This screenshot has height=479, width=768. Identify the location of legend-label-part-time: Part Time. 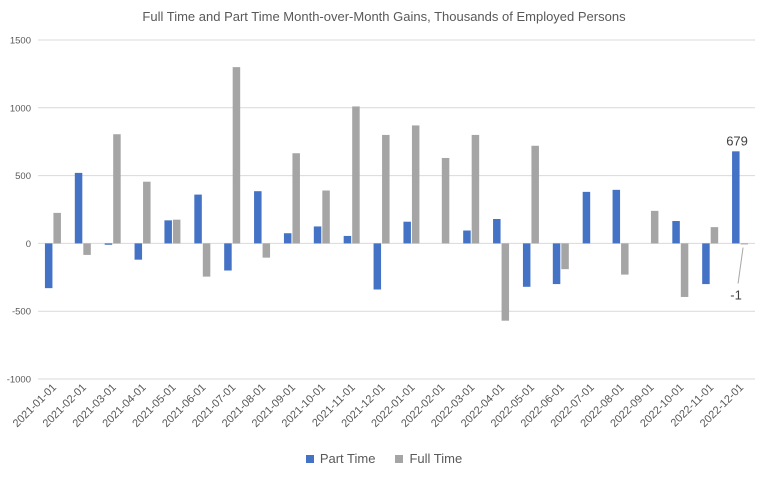
(347, 458).